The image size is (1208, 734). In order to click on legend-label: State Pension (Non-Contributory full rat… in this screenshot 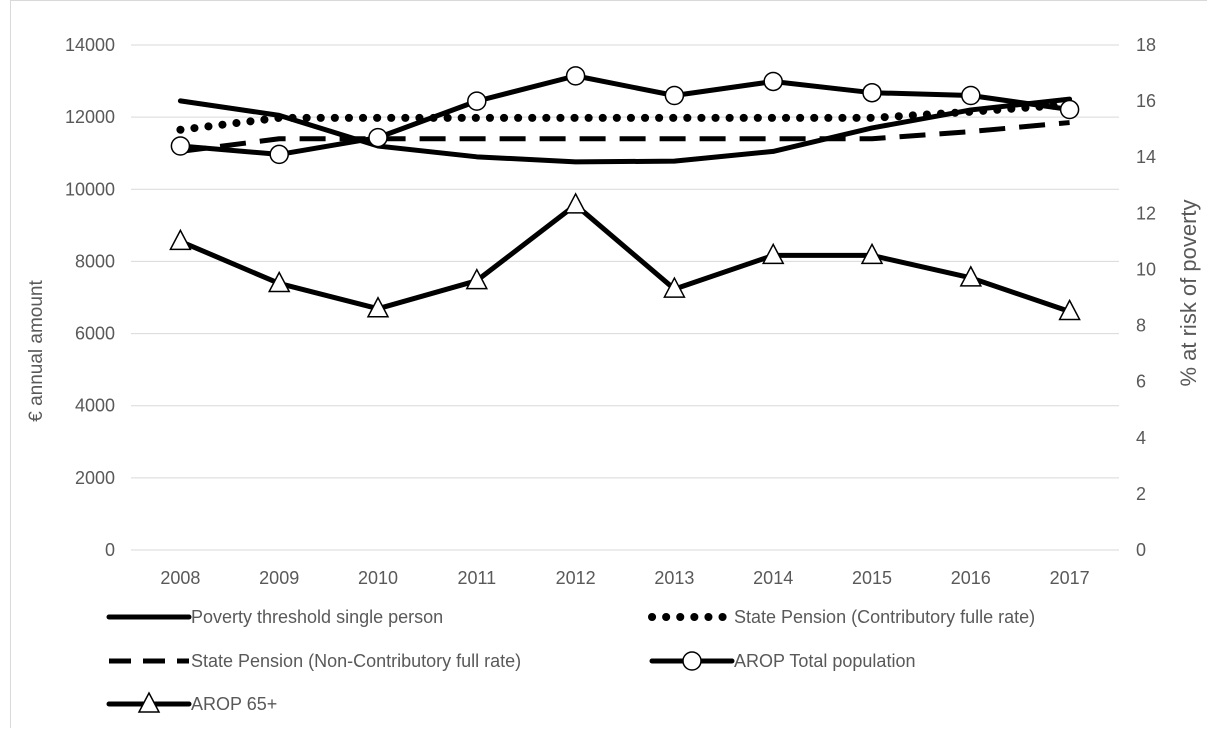, I will do `click(356, 661)`.